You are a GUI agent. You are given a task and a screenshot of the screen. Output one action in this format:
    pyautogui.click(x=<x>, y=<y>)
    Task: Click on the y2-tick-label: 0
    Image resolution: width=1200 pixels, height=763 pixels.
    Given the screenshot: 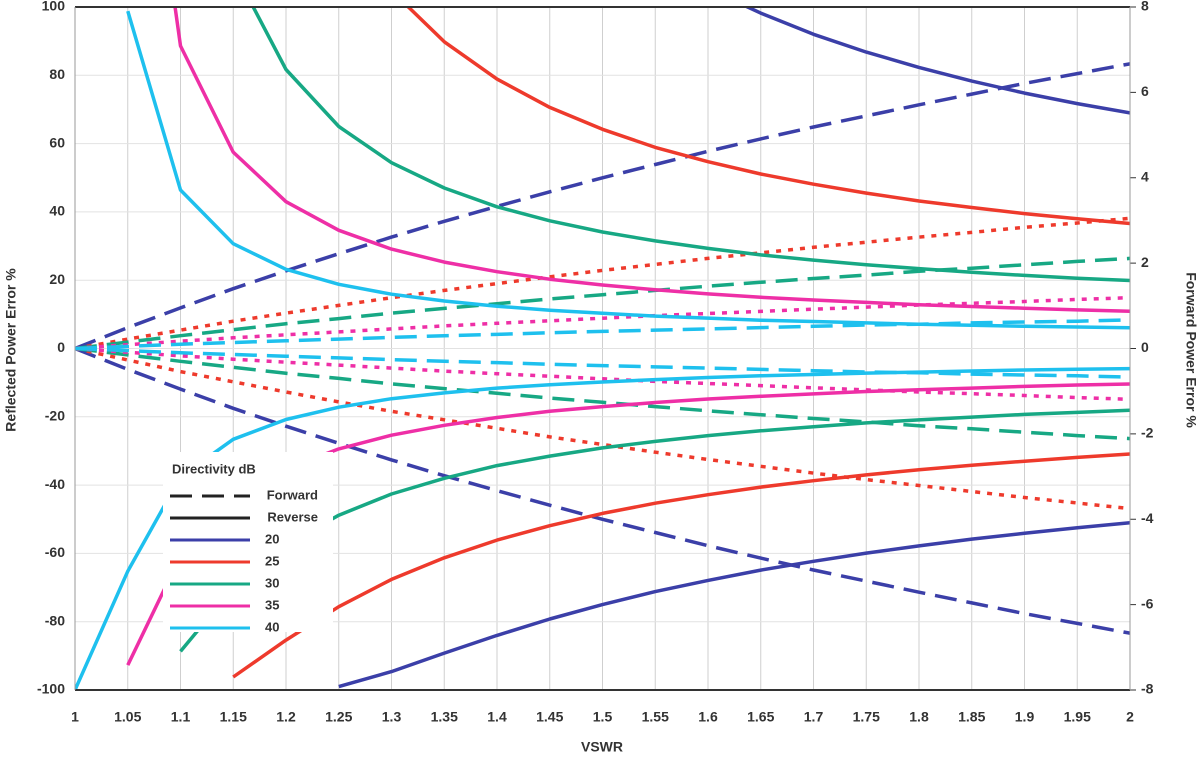 What is the action you would take?
    pyautogui.click(x=1145, y=347)
    